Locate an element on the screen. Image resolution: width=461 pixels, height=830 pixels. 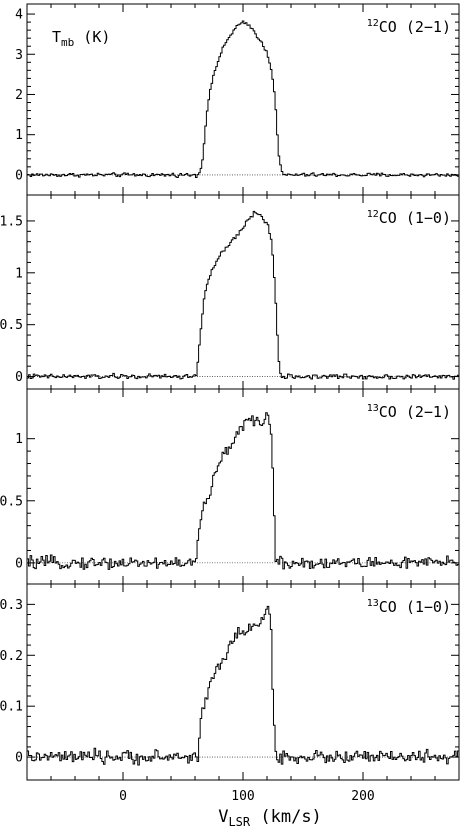
y-tick-label: 0.1 is located at coordinates (11, 707).